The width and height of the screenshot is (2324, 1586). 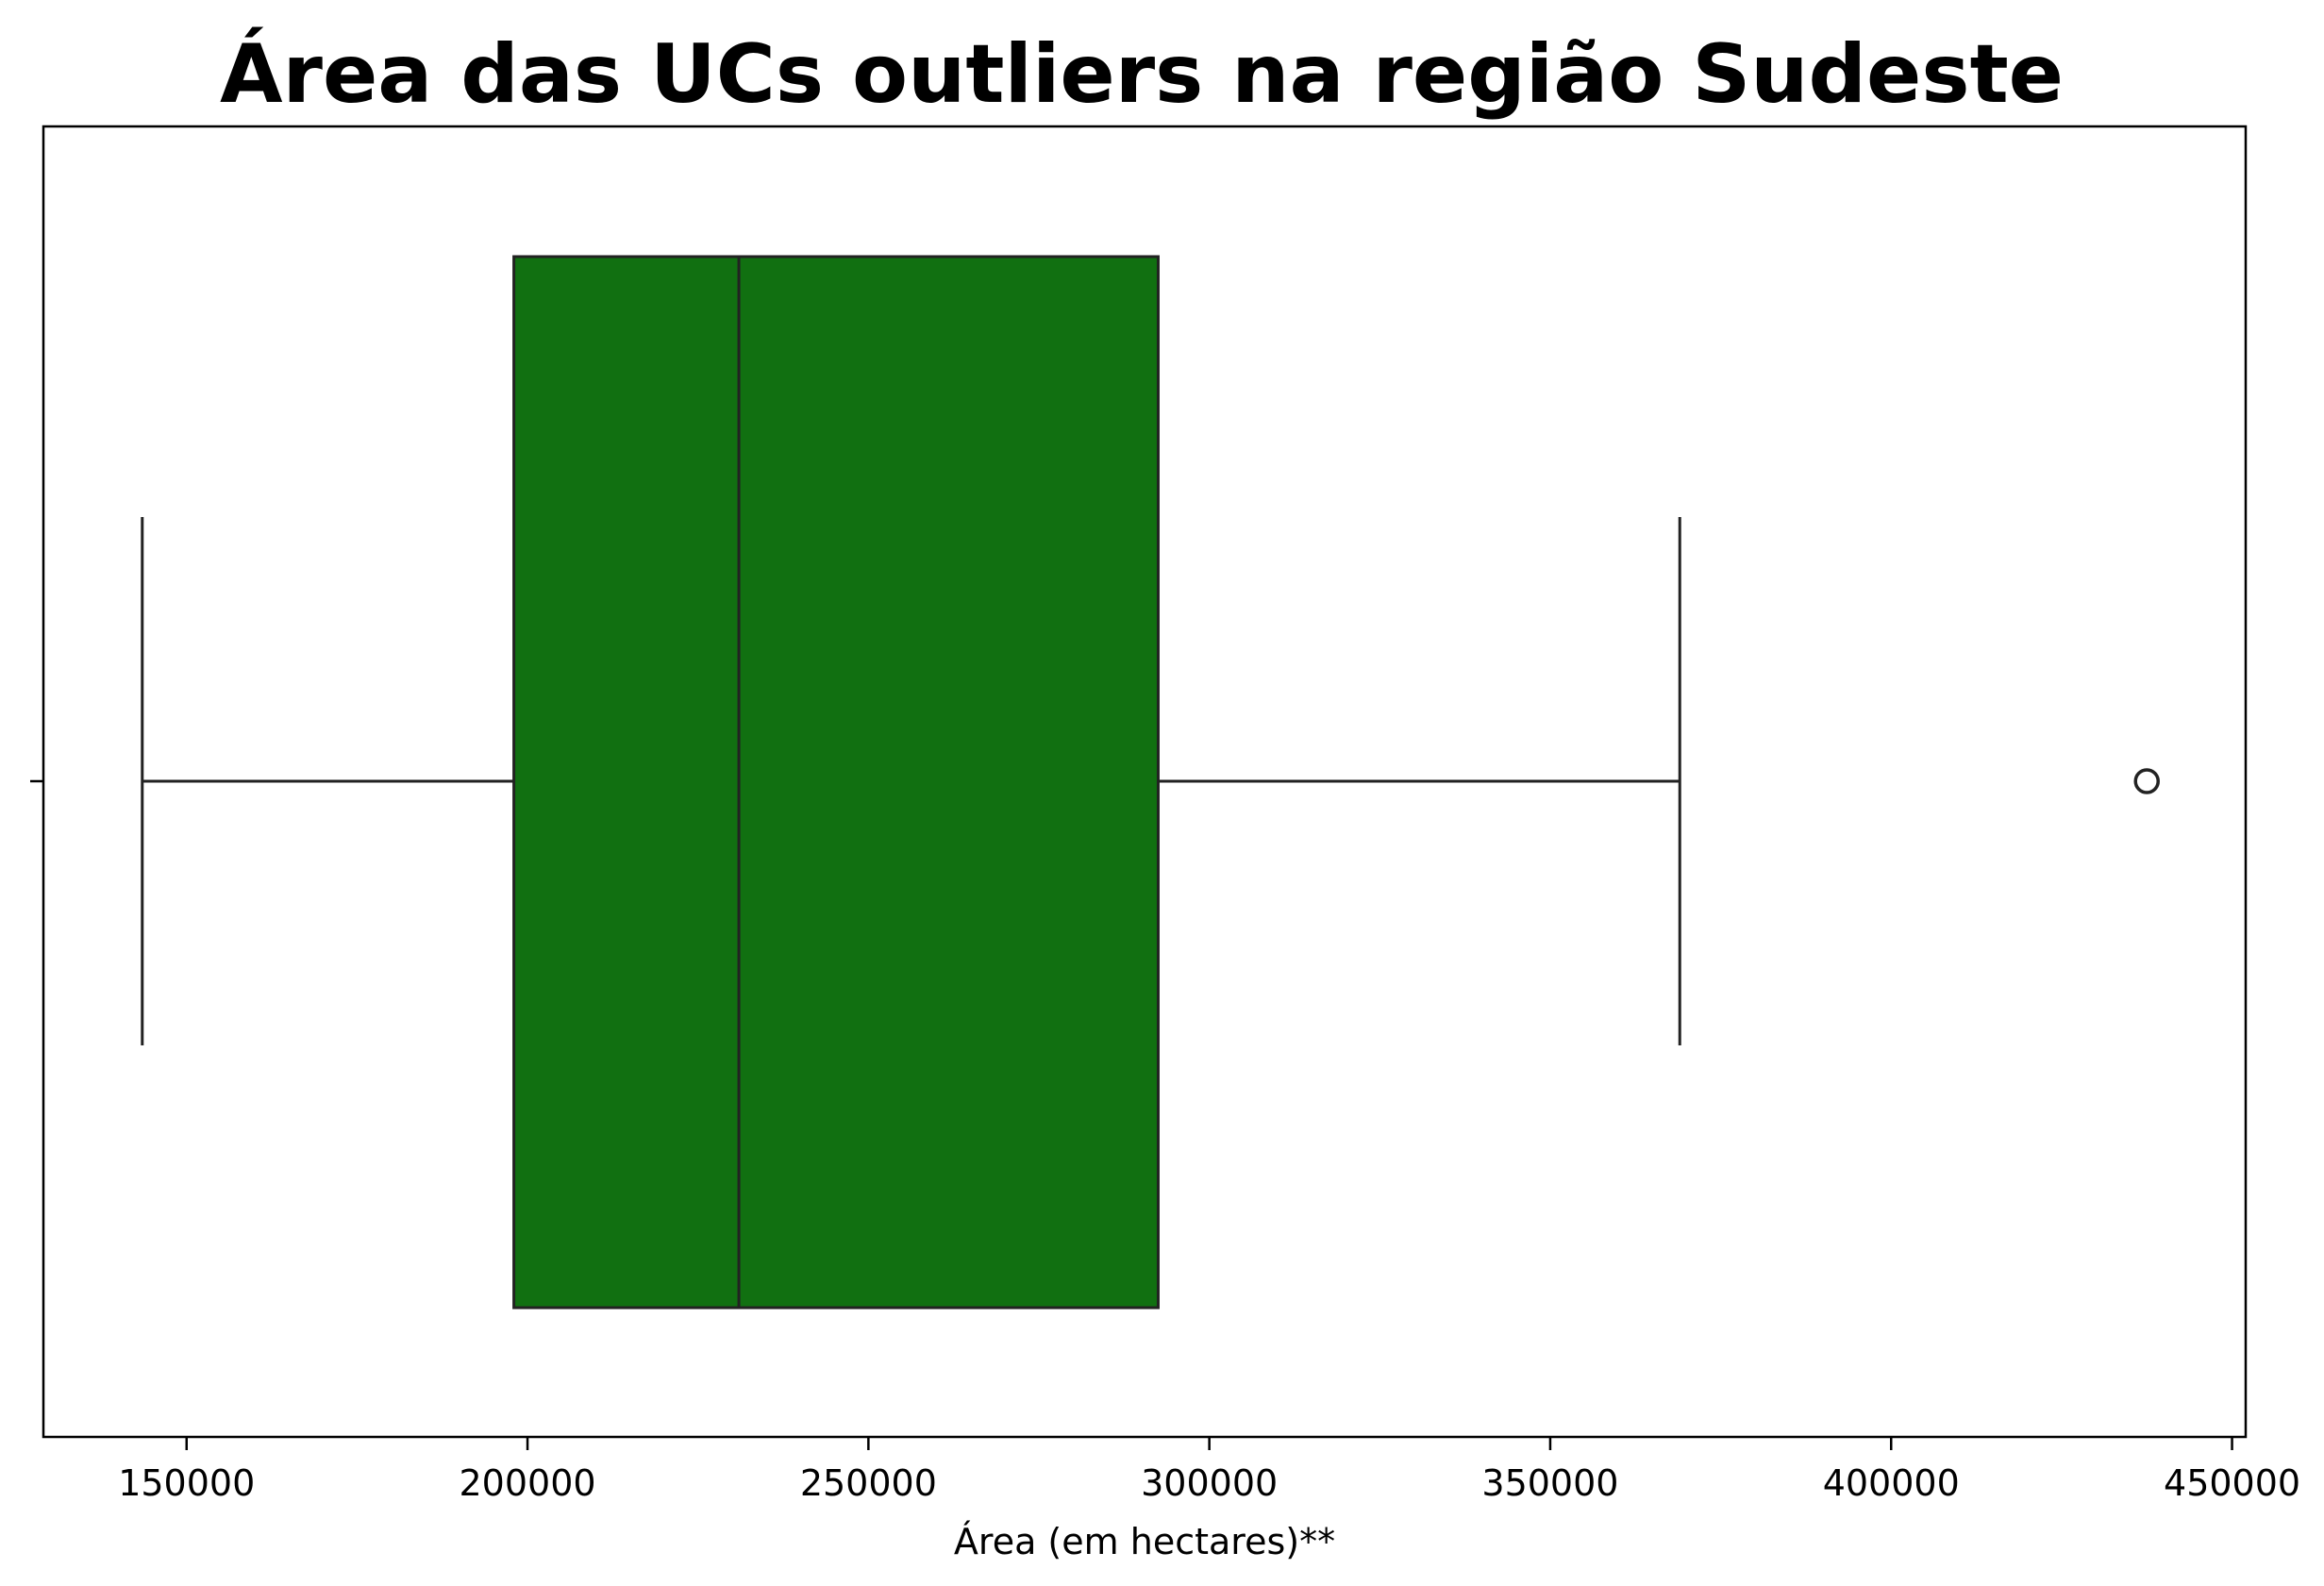 I want to click on x-tick-label: 300000, so click(x=1209, y=1483).